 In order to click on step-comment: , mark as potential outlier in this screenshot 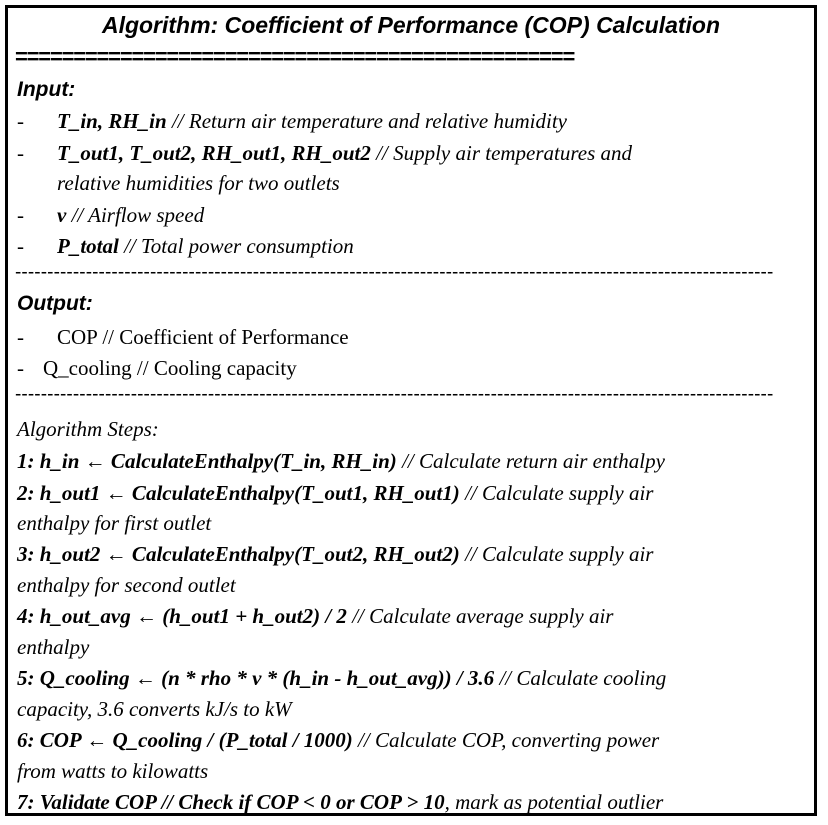, I will do `click(554, 802)`.